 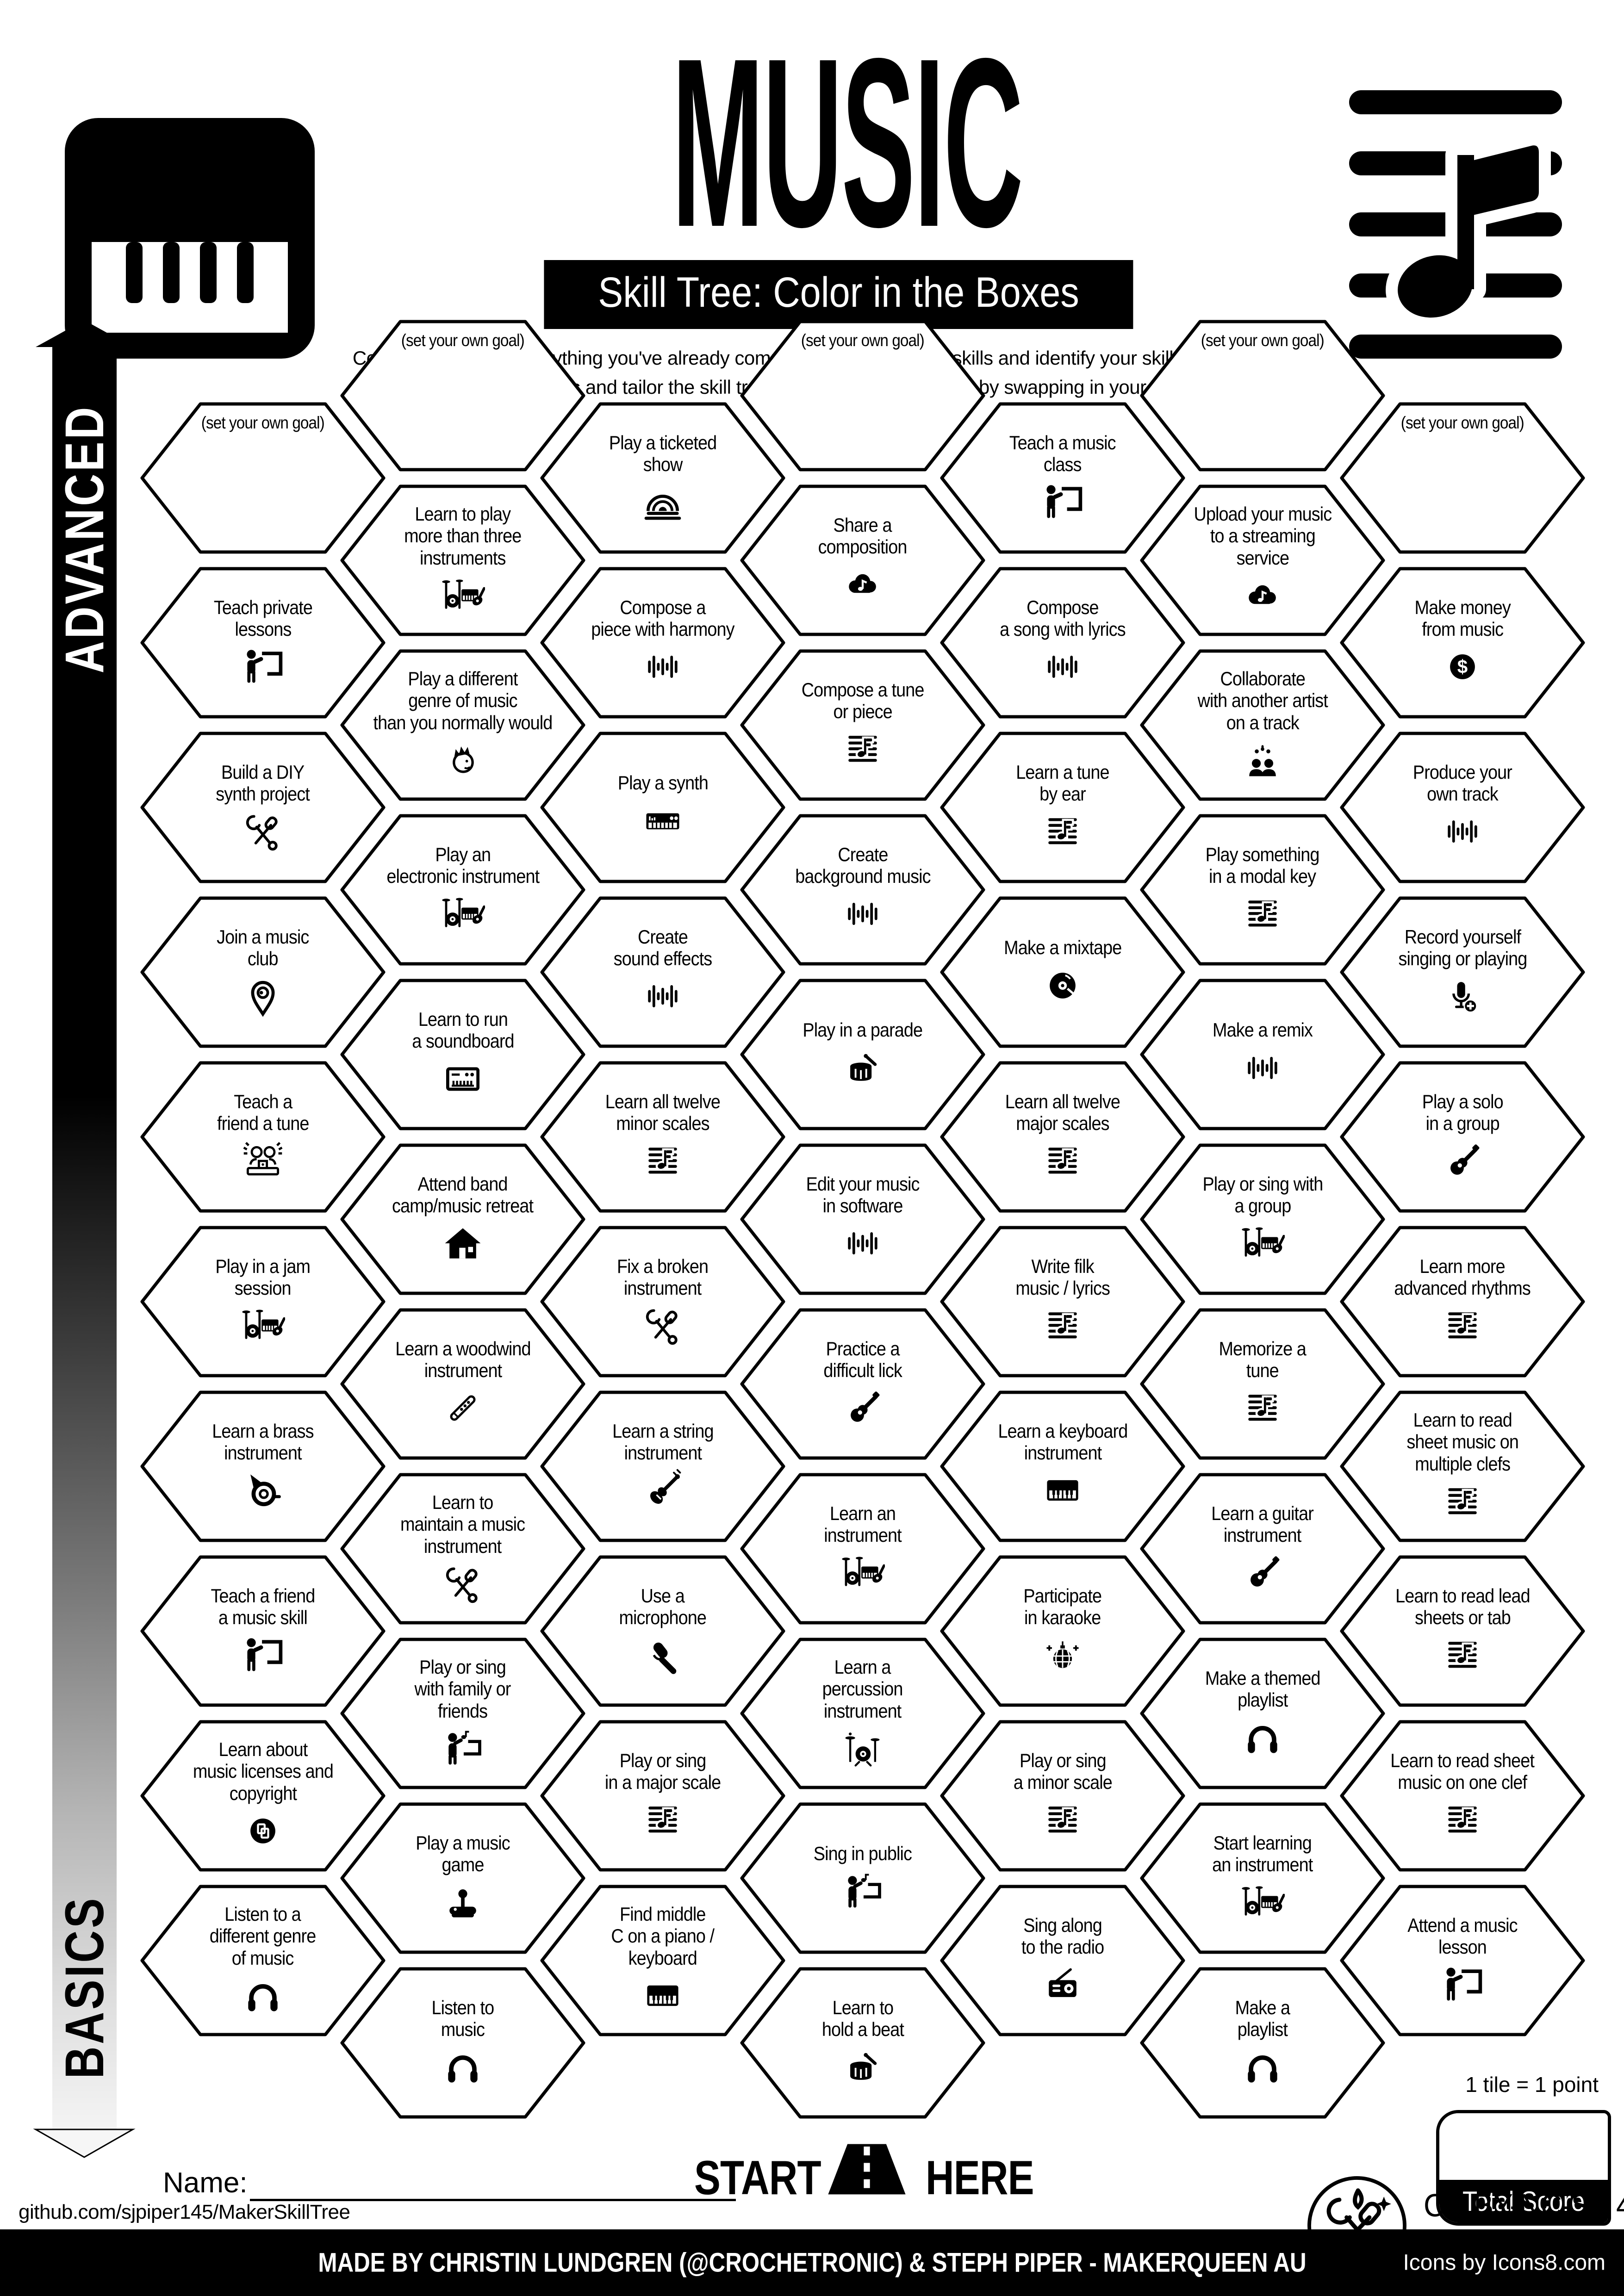 I want to click on hex-tile: Record yourself singing or playing, so click(x=1462, y=972).